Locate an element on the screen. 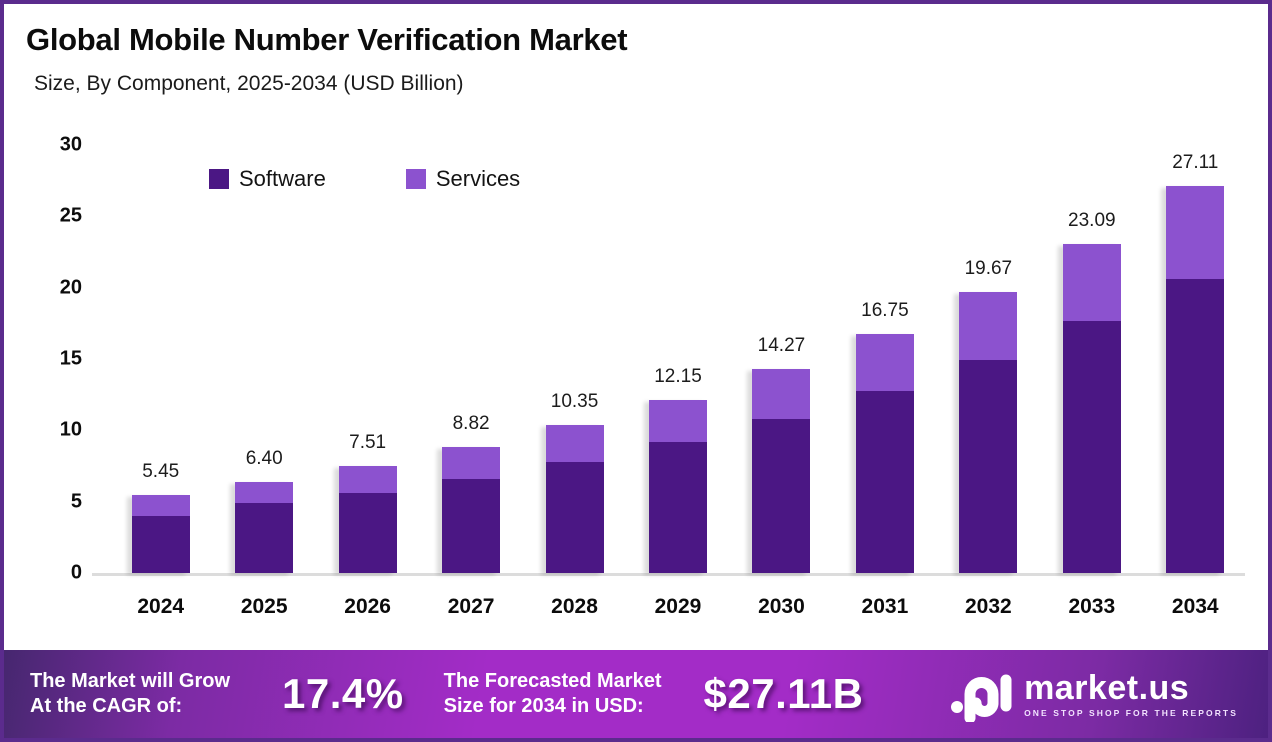 The width and height of the screenshot is (1272, 742). x-tick-2032: 2032 is located at coordinates (988, 606).